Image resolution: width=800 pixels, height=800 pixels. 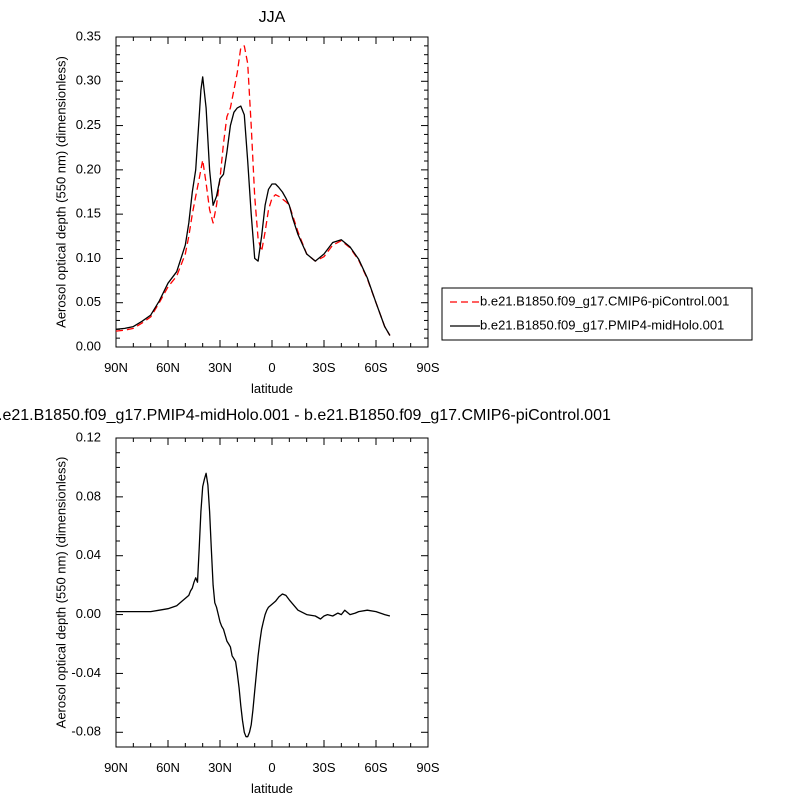 What do you see at coordinates (602, 324) in the screenshot?
I see `legend-label: b.e21.B1850.f09_g17.PMIP4-midHolo.001` at bounding box center [602, 324].